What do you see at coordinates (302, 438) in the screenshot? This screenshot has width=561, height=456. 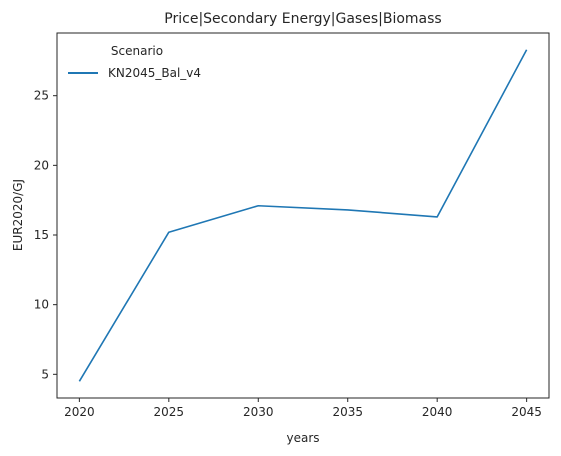 I see `x-axis-label: years` at bounding box center [302, 438].